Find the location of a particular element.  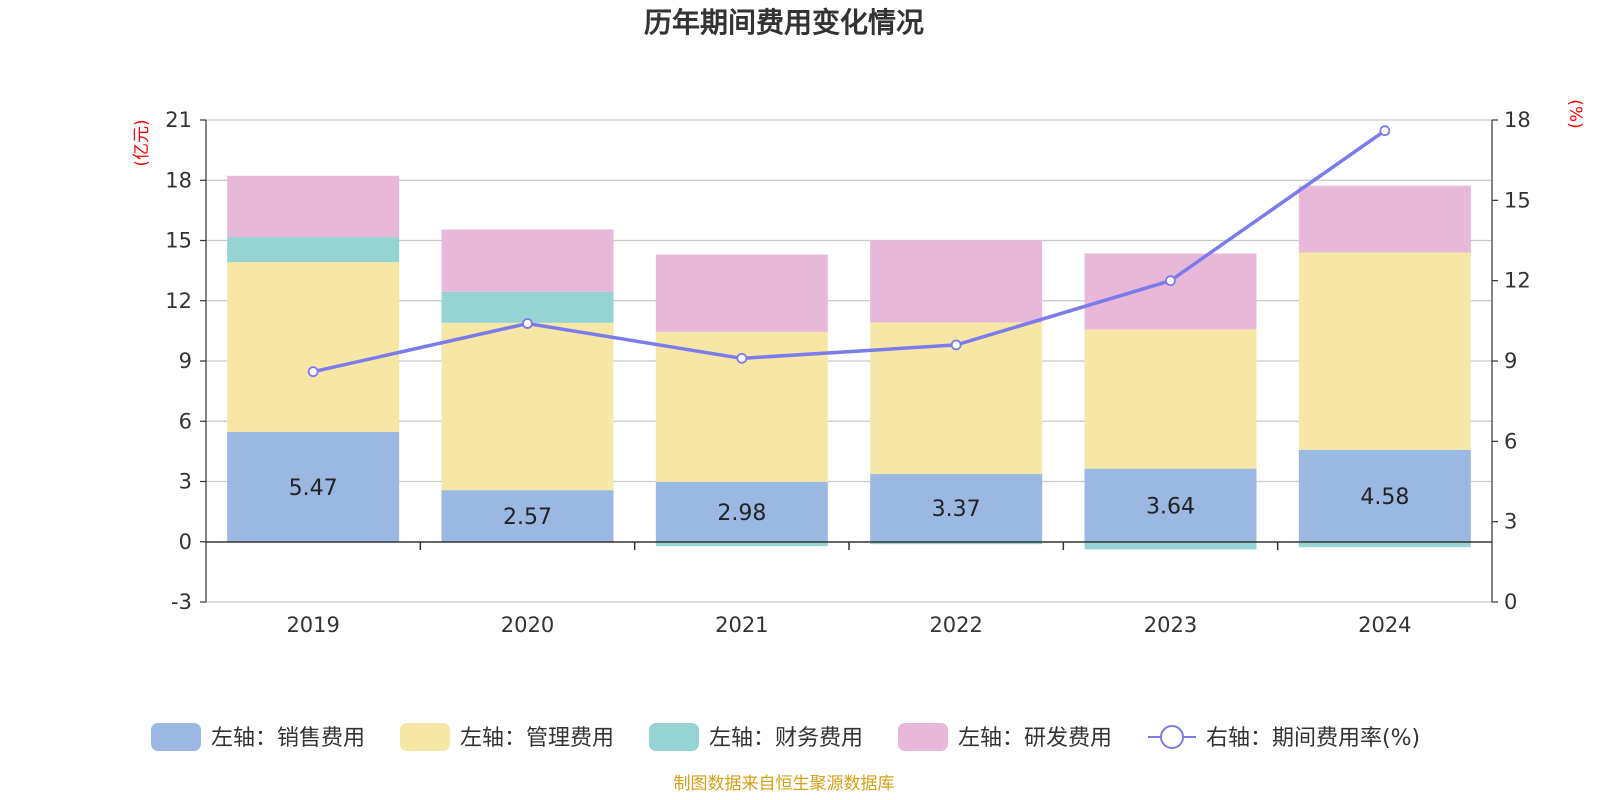

x-axis-label-2024: 2024 is located at coordinates (1384, 625).